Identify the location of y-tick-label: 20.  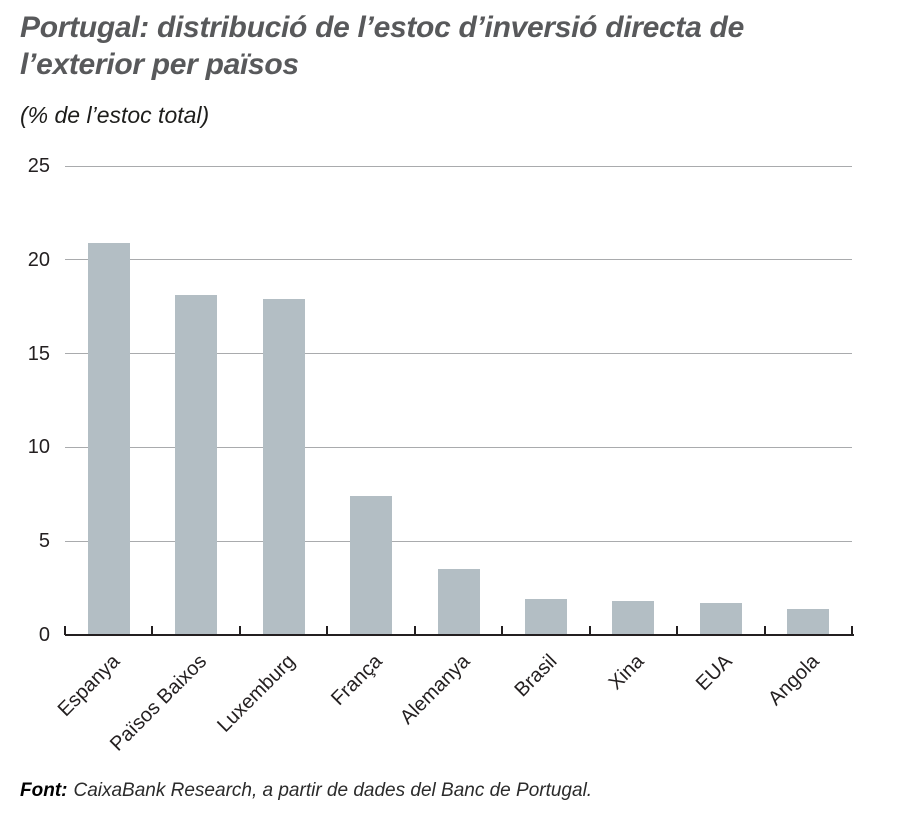
(38, 259).